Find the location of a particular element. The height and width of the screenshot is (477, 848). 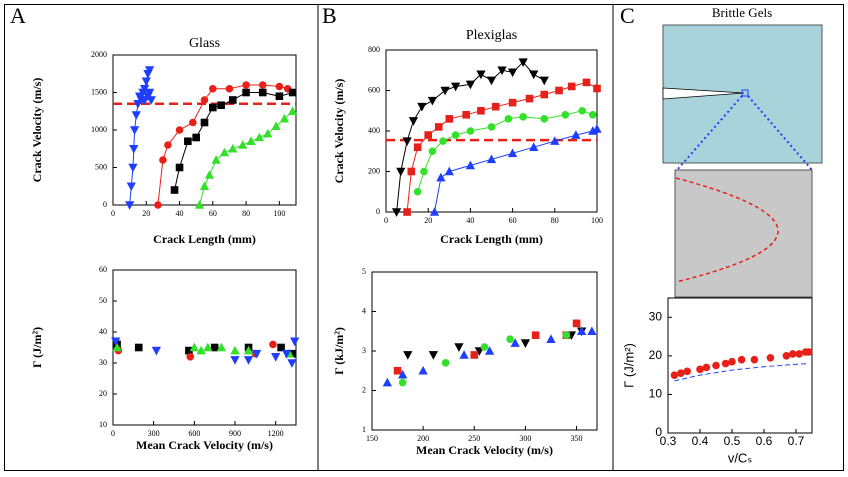

x-tick-label: 0.4 is located at coordinates (700, 441).